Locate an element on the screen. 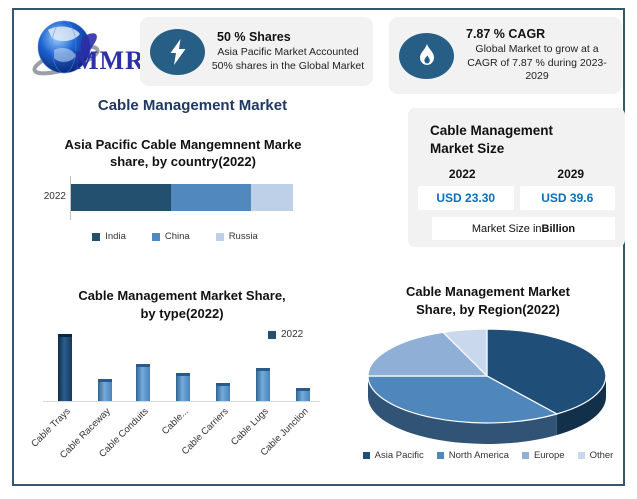  legend-label: 2022 is located at coordinates (292, 334).